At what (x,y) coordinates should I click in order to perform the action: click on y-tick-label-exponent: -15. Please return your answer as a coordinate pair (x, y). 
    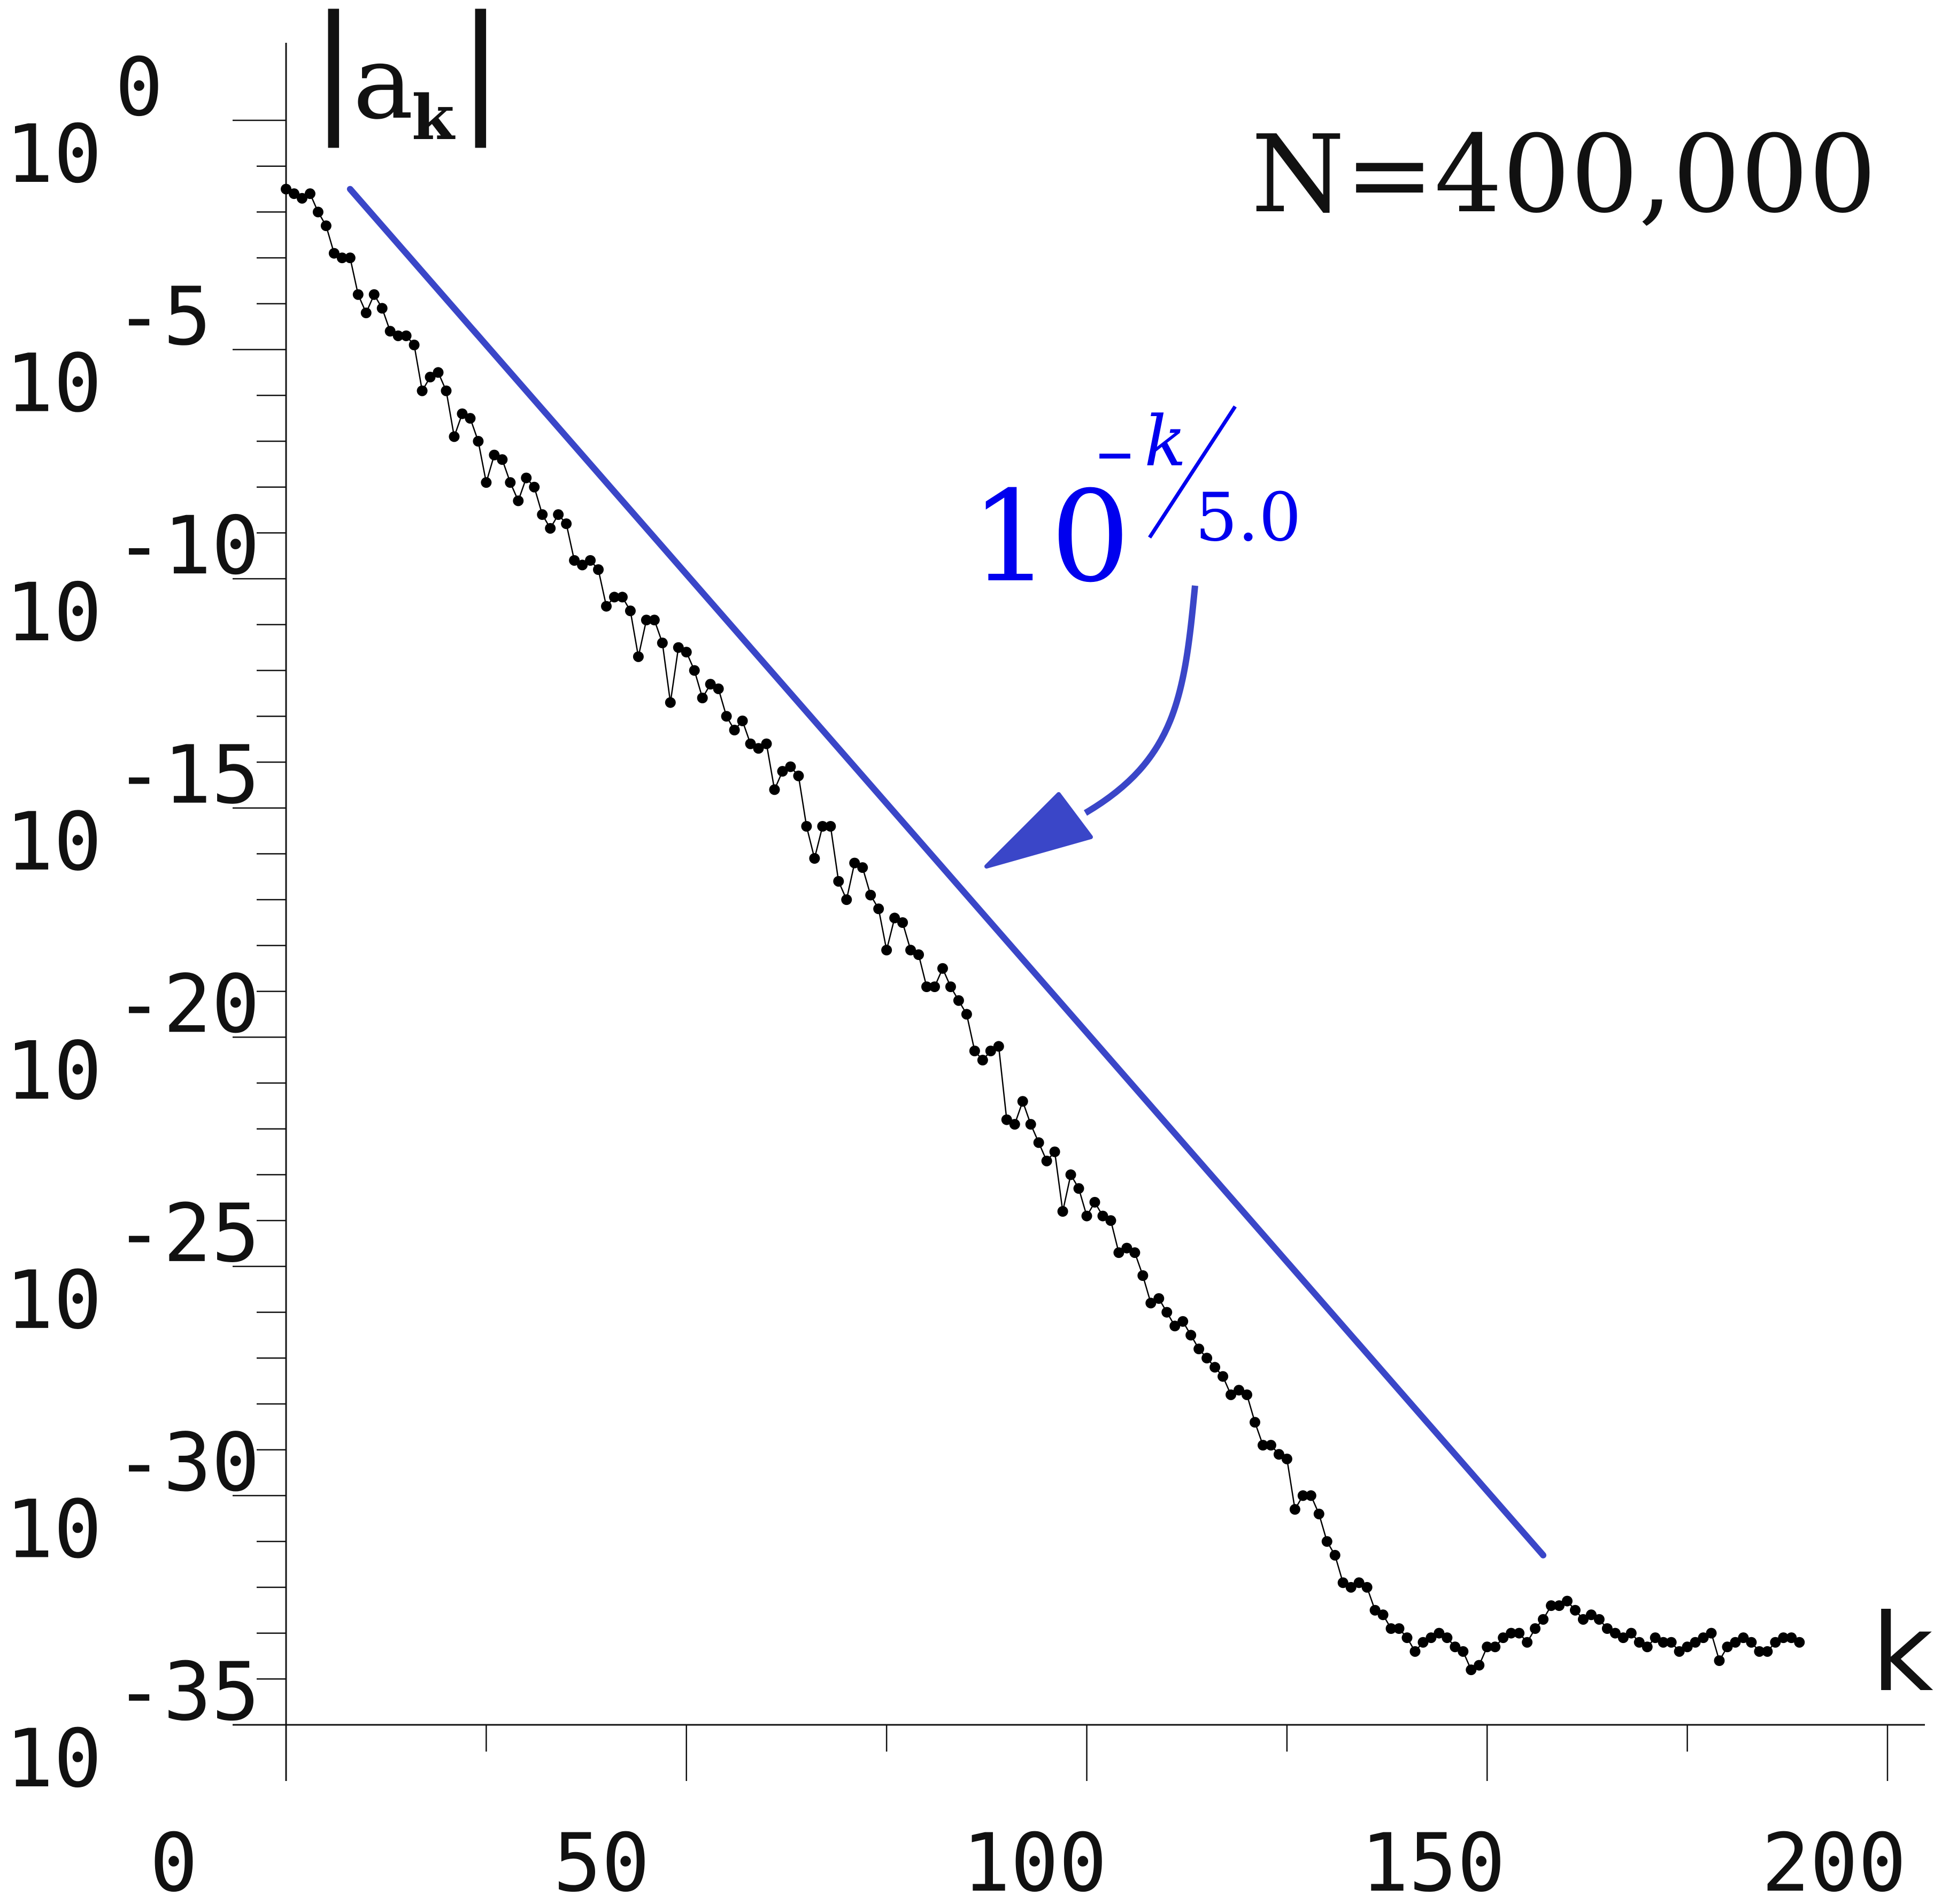
    Looking at the image, I should click on (187, 775).